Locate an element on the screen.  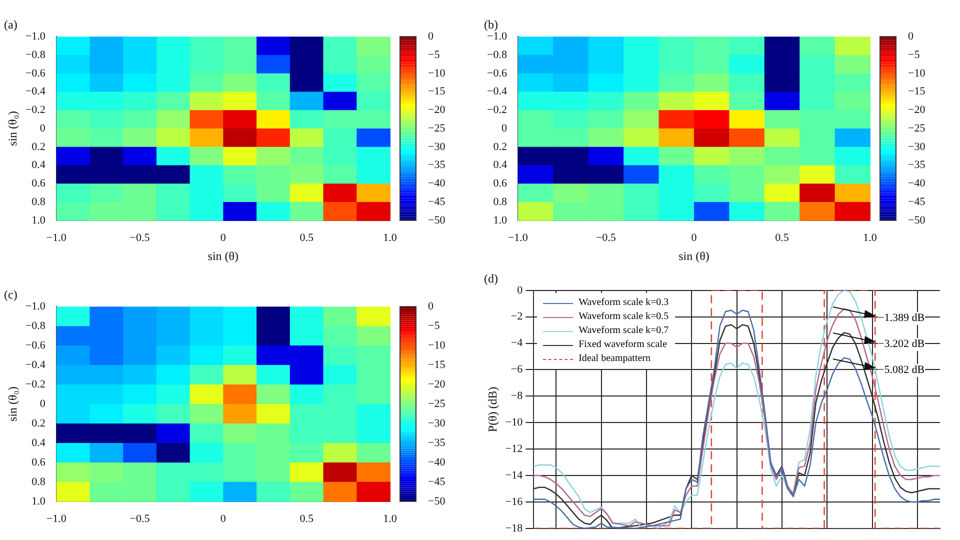
chart-title: (b) is located at coordinates (491, 25).